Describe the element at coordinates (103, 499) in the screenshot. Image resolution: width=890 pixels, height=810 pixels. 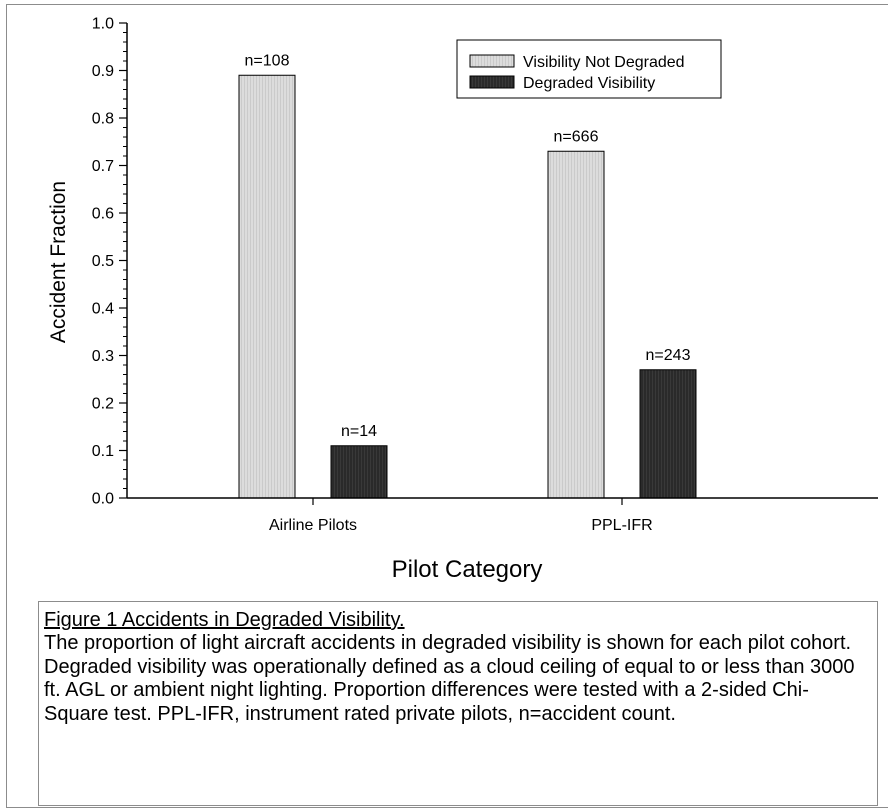
I see `y-tick-label: 0.0` at that location.